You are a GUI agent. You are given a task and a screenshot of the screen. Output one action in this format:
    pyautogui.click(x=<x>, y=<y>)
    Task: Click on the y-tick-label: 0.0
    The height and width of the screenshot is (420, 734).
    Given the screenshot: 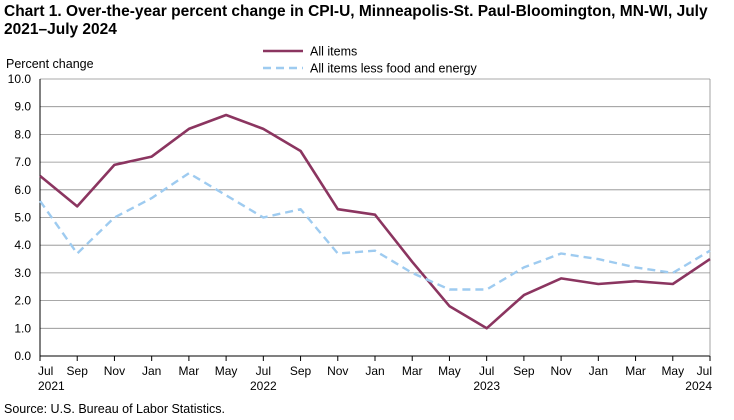 What is the action you would take?
    pyautogui.click(x=22, y=356)
    